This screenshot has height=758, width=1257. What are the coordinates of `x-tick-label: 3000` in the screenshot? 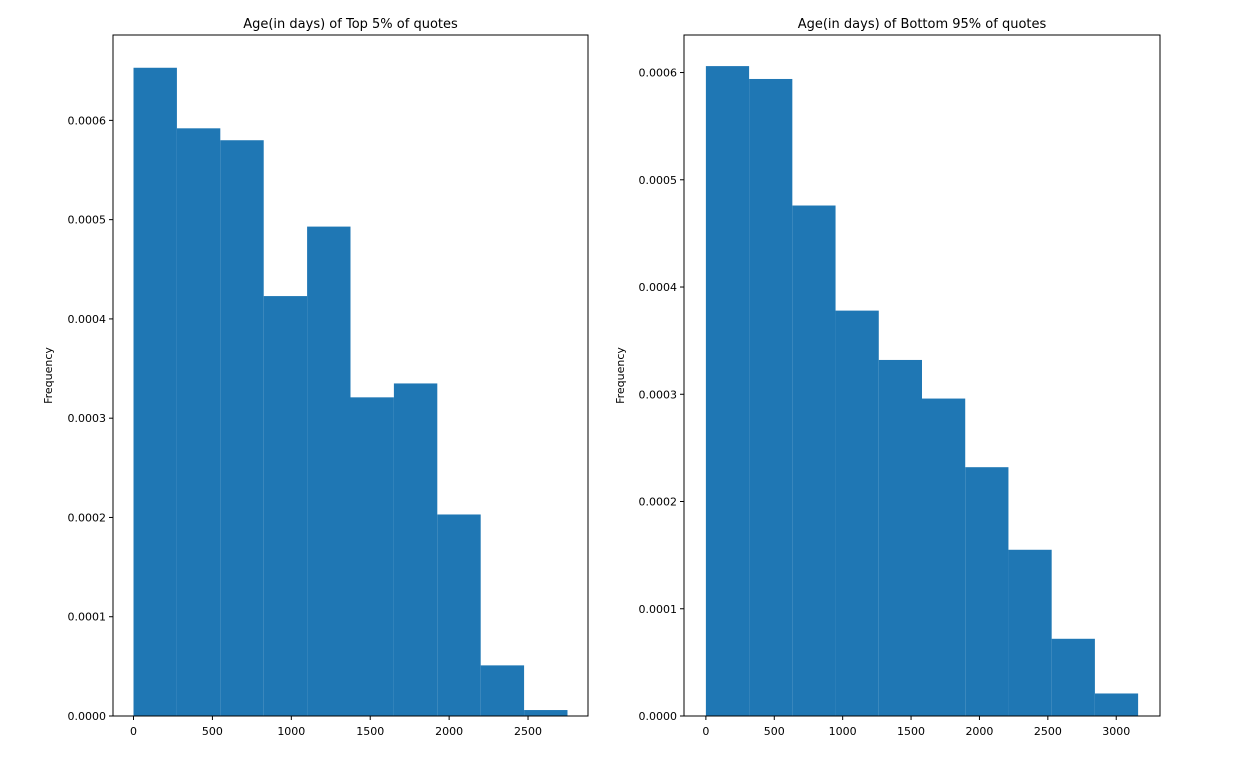 It's located at (1116, 731).